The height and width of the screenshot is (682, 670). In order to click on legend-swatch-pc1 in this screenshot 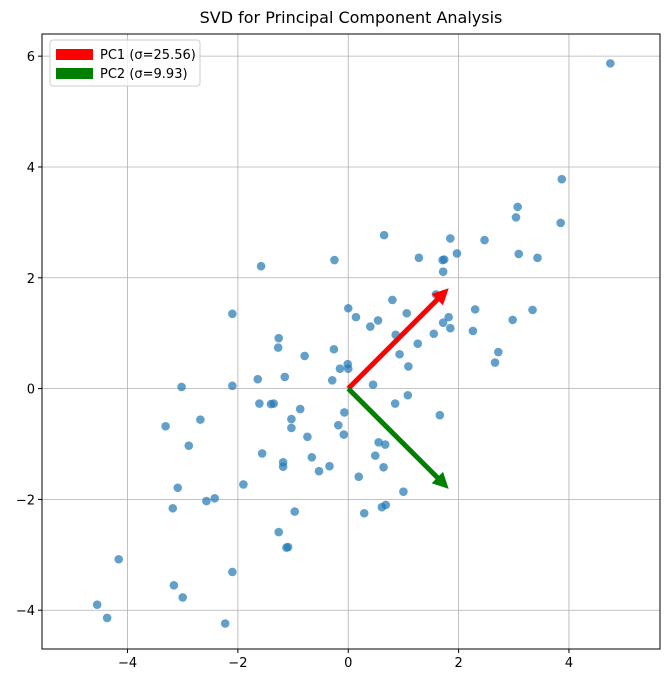, I will do `click(74, 54)`.